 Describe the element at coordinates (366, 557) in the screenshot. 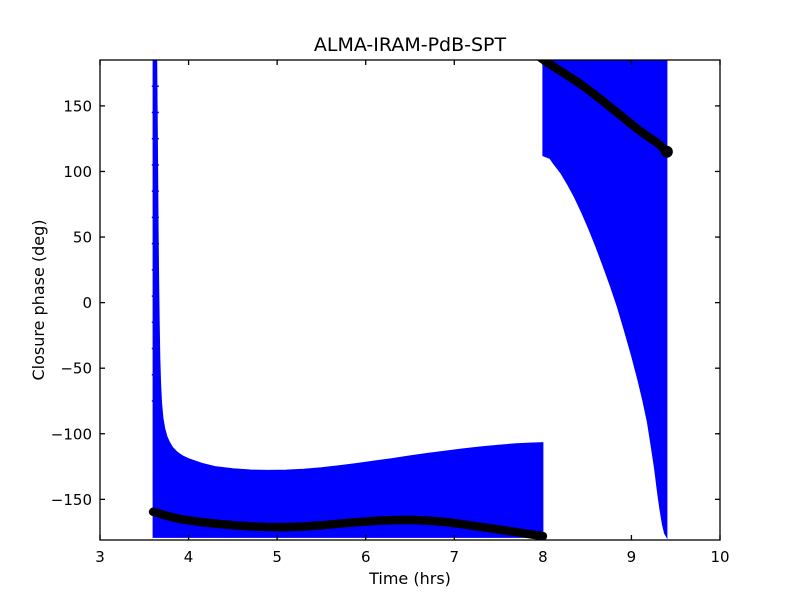

I see `x-tick-label: 6` at that location.